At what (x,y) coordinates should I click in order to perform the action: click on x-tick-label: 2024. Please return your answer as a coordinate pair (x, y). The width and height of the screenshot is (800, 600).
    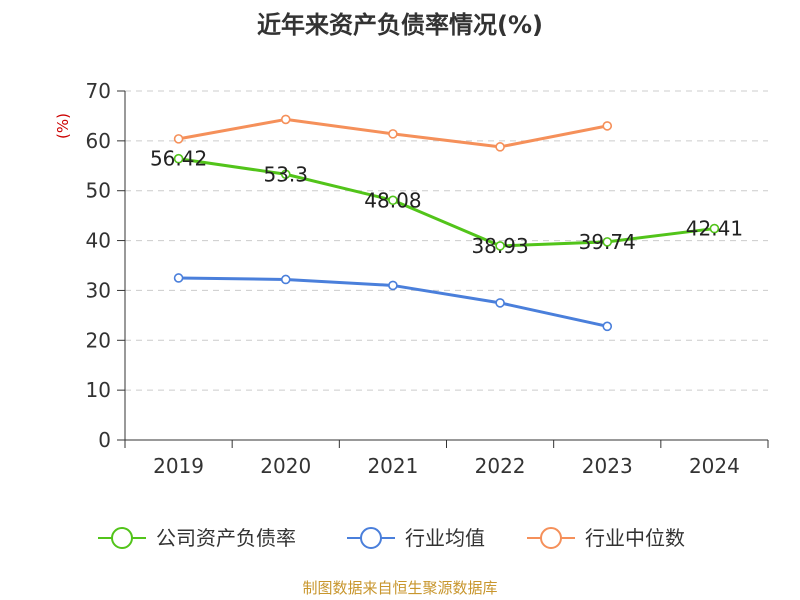
    Looking at the image, I should click on (714, 466).